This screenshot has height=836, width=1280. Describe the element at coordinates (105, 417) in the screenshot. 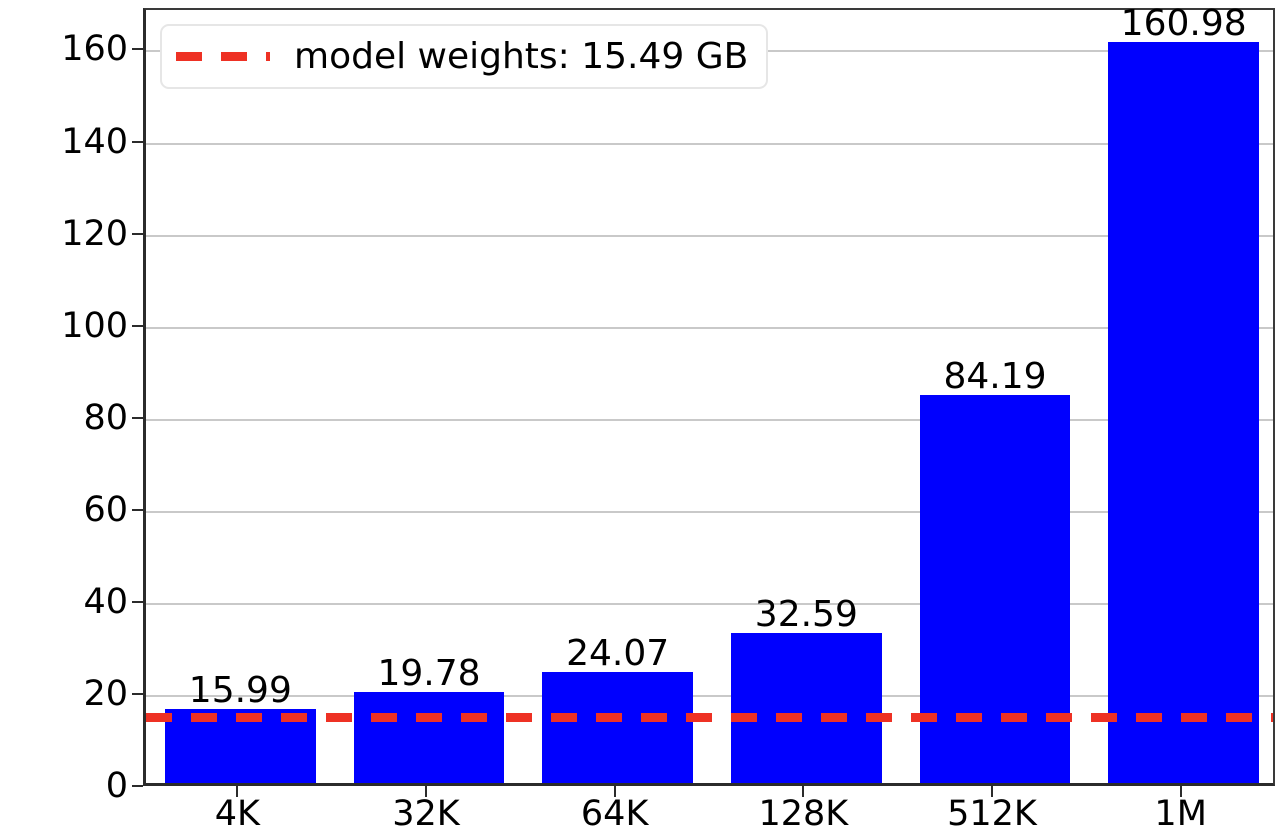

I see `y-tick-label: 80` at that location.